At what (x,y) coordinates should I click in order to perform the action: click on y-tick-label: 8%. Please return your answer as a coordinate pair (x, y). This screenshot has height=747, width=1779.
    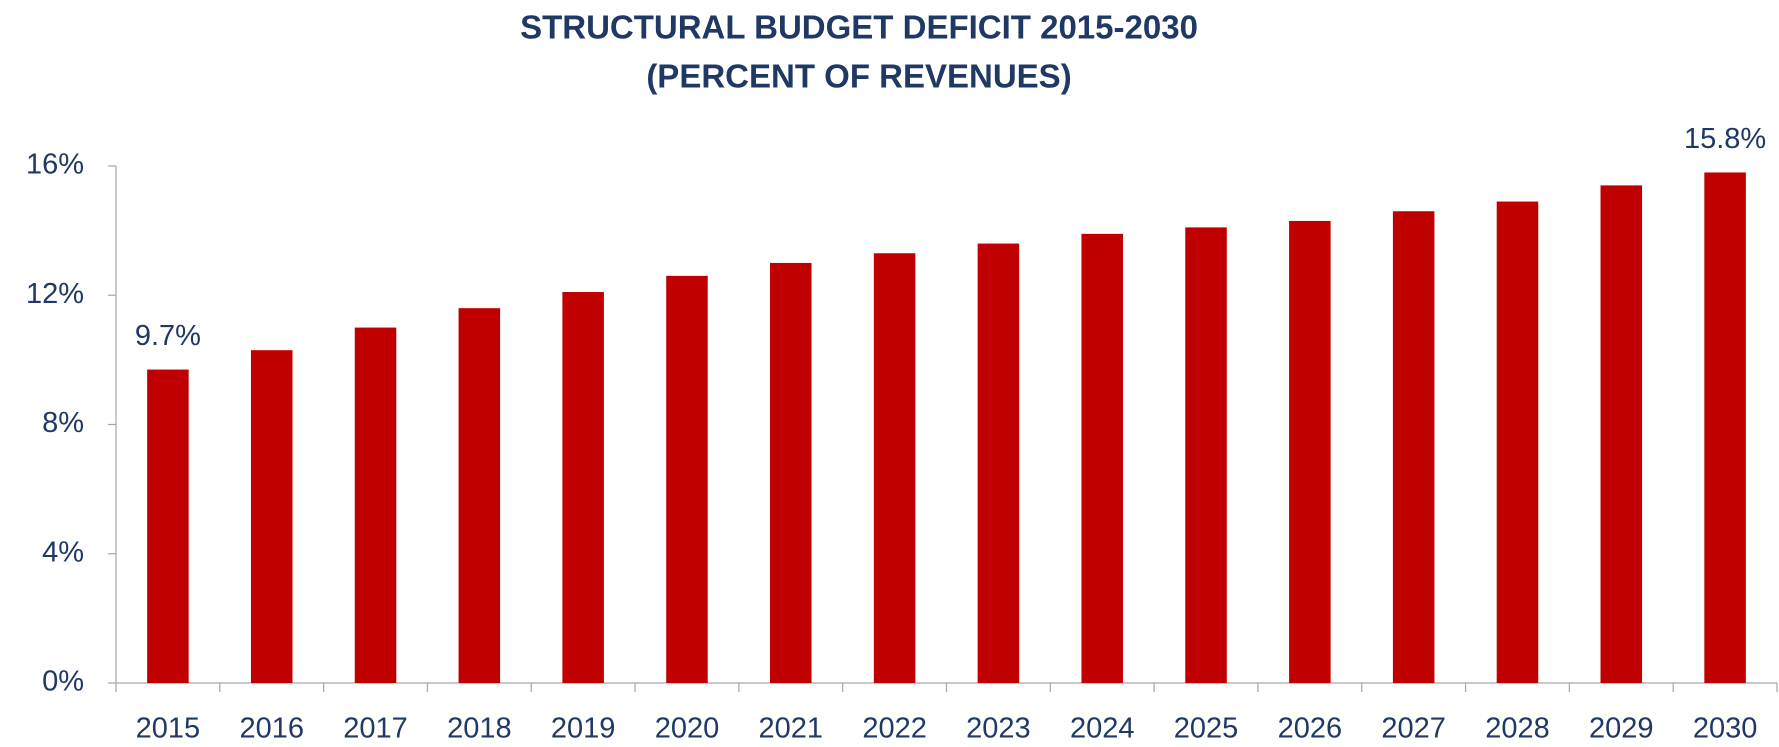
    Looking at the image, I should click on (63, 423).